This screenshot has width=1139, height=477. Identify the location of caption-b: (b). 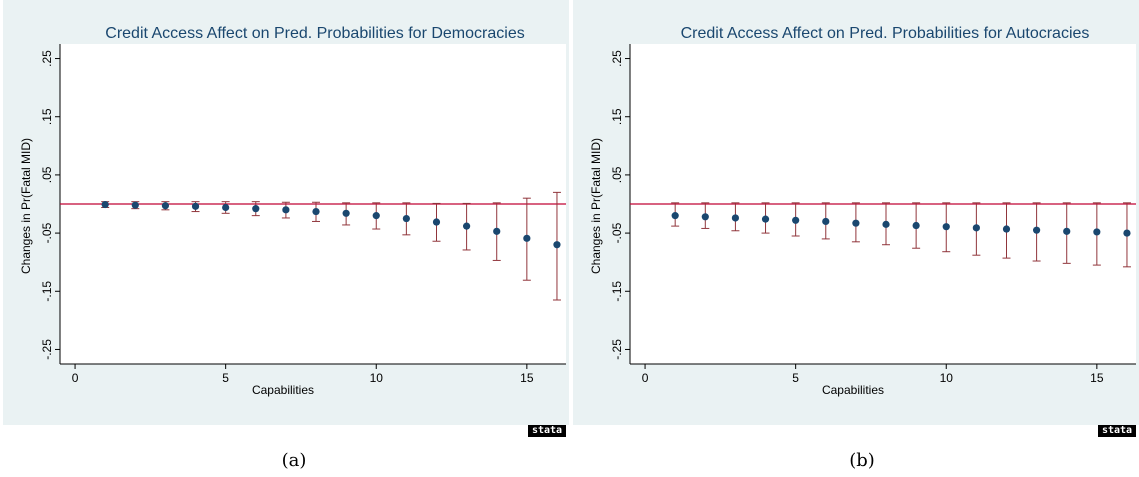
(862, 460).